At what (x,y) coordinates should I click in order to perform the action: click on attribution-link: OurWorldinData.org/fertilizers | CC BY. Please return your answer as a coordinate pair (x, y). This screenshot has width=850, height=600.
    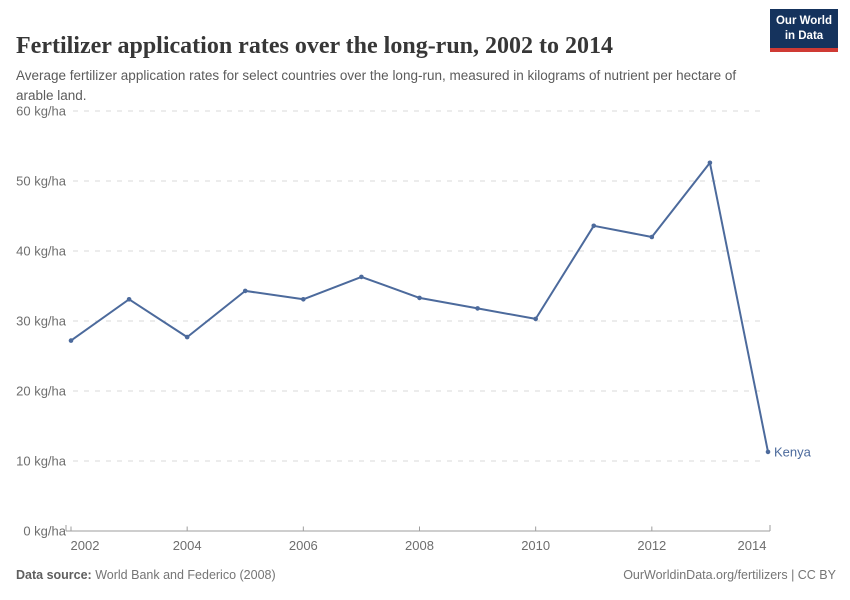
    Looking at the image, I should click on (729, 575).